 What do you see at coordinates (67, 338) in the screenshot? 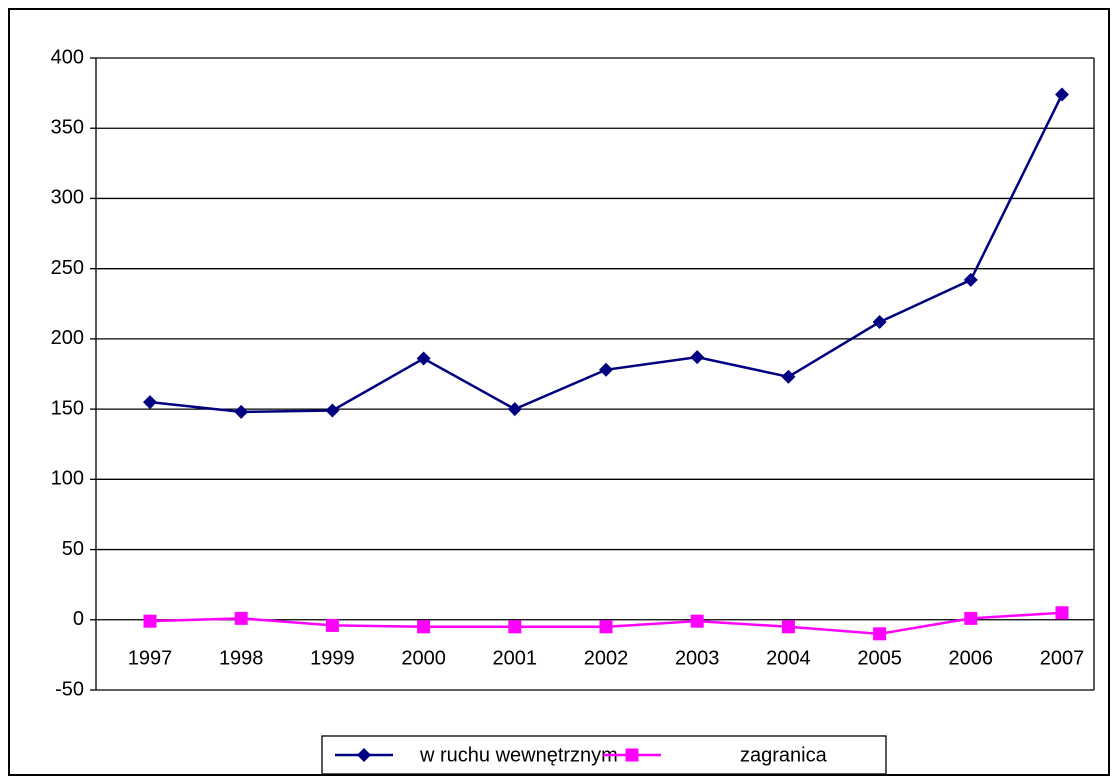
I see `y-tick-label: 200` at bounding box center [67, 338].